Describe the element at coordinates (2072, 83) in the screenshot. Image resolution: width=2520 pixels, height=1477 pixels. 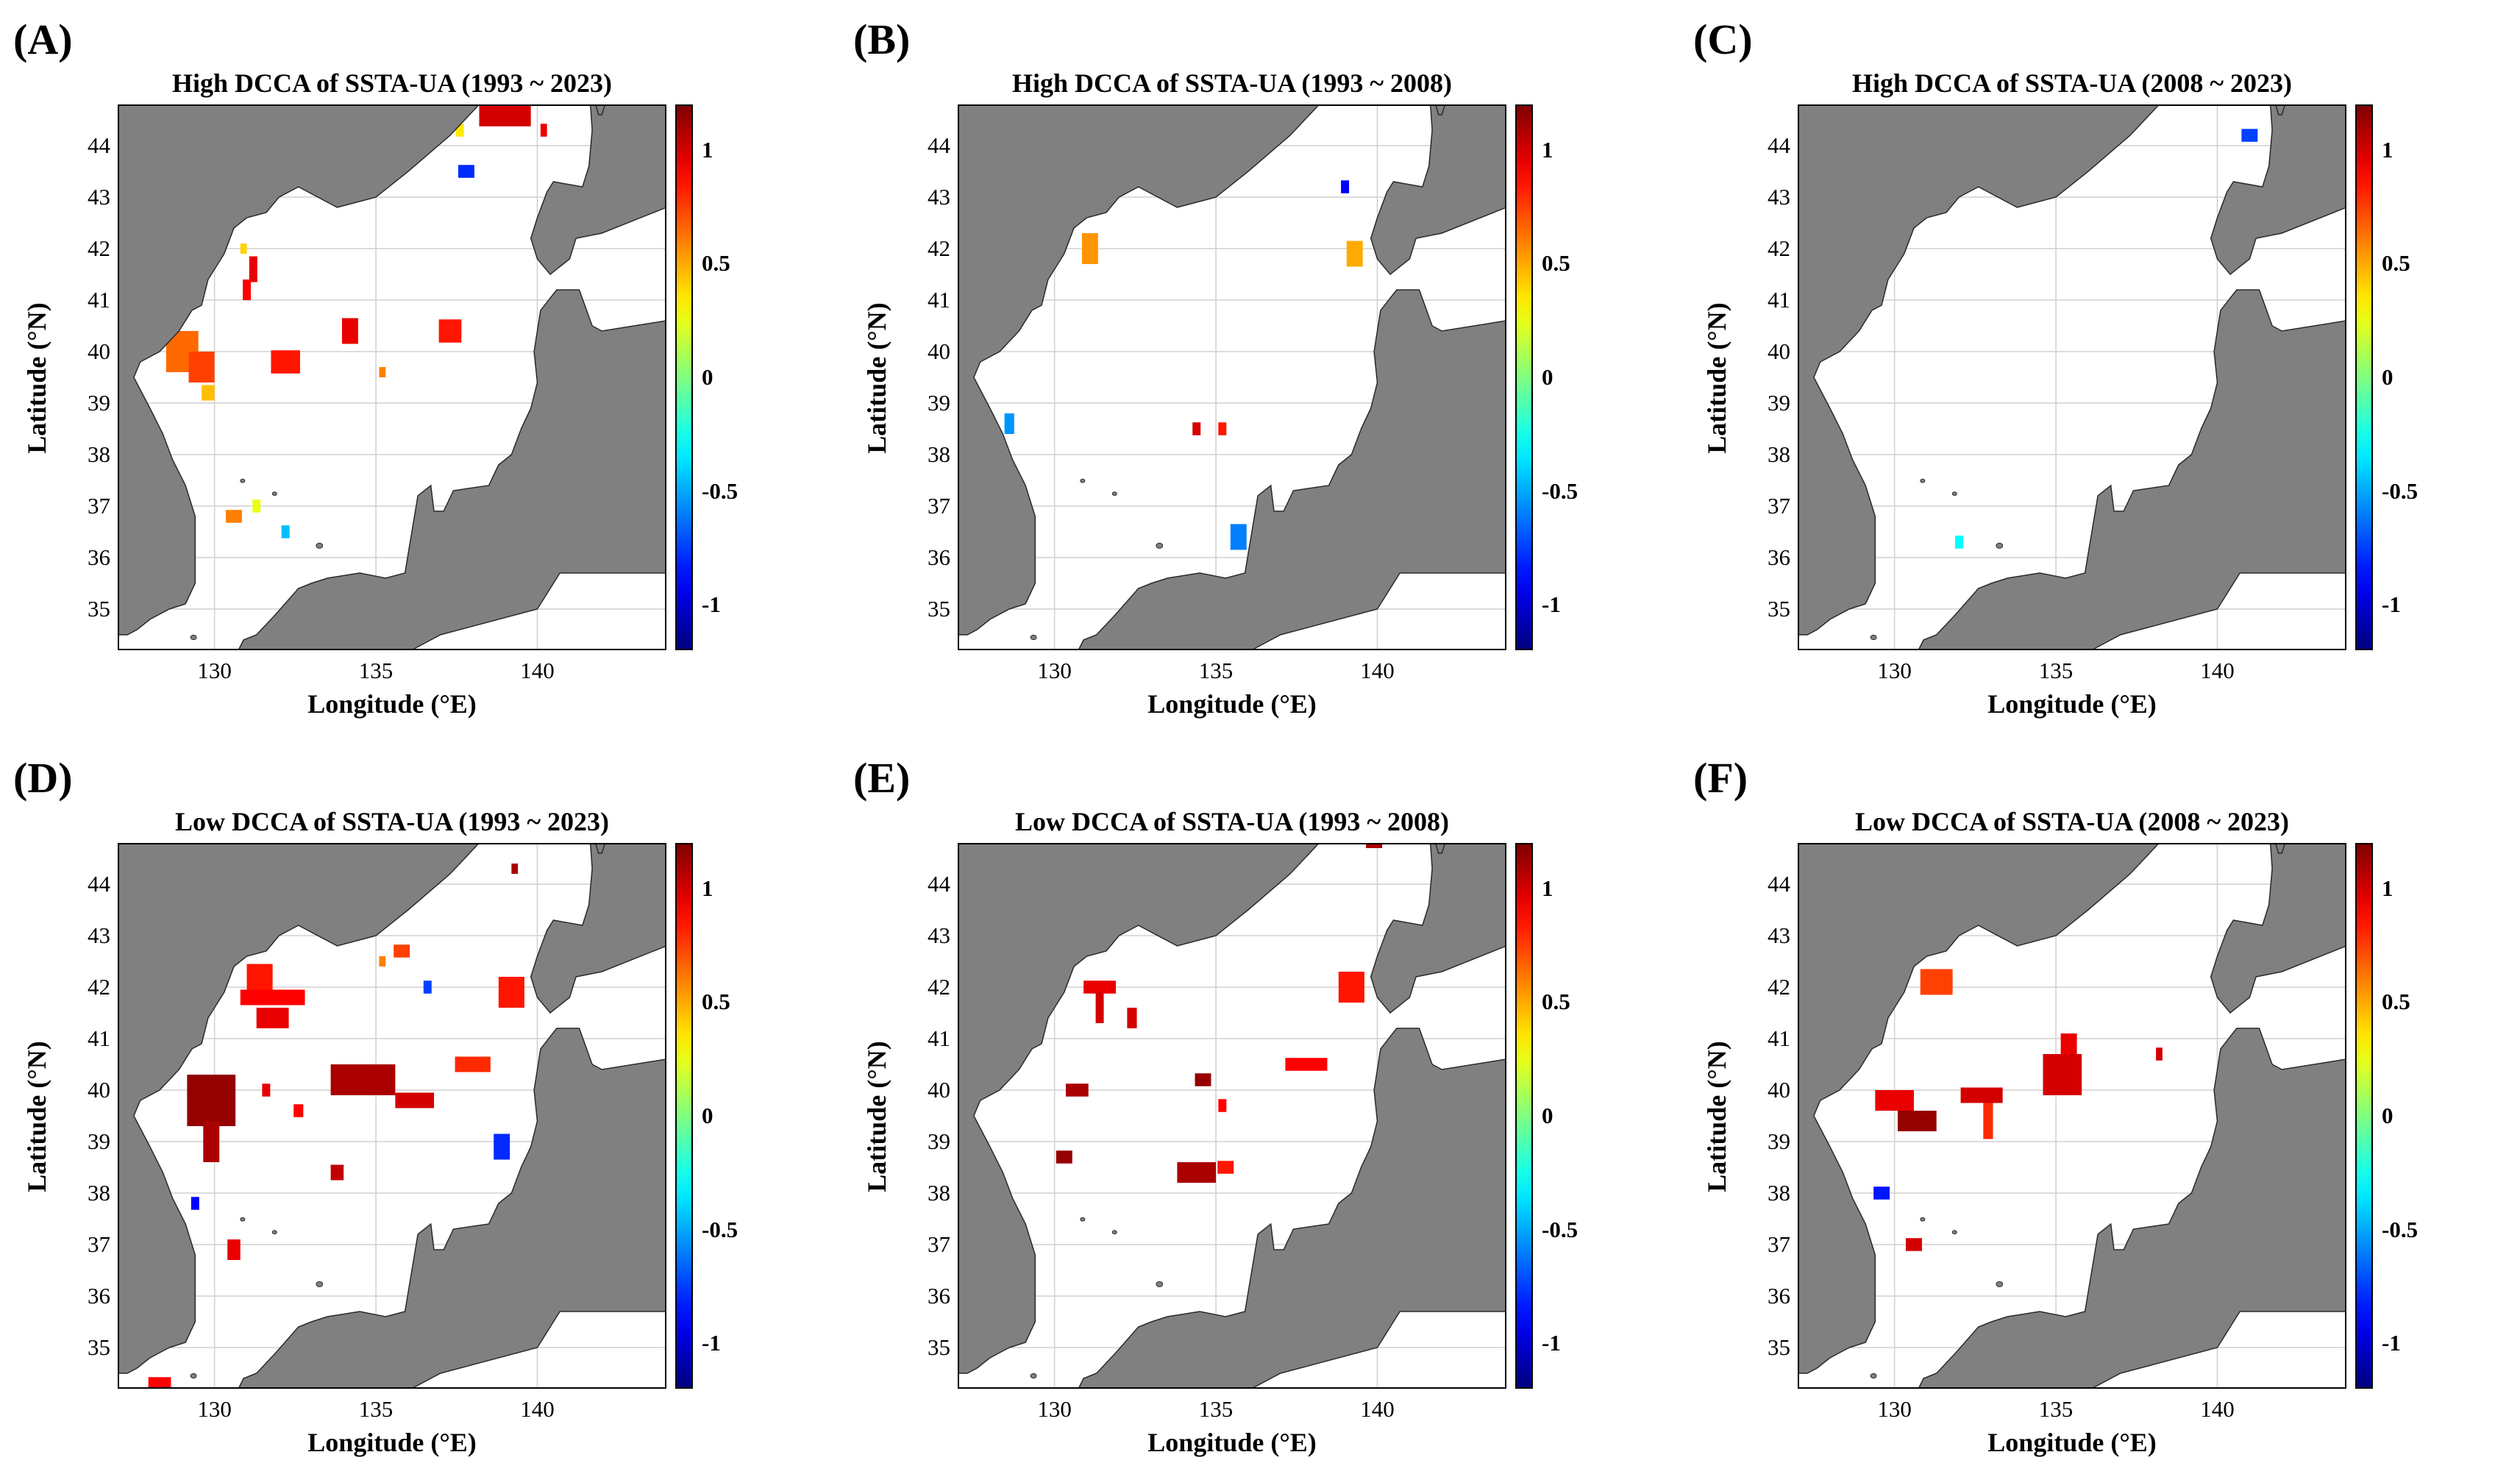
I see `panel-title: High DCCA of SSTA-UA (2008 ~ 2023)` at that location.